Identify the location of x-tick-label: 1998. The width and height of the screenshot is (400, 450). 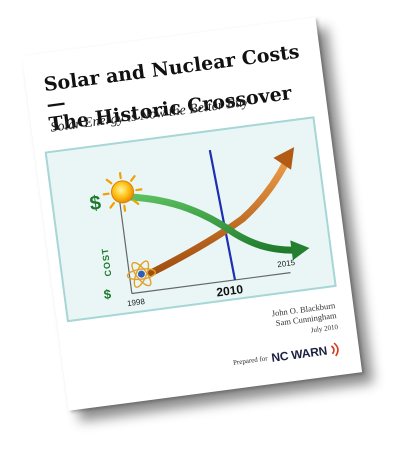
(136, 302).